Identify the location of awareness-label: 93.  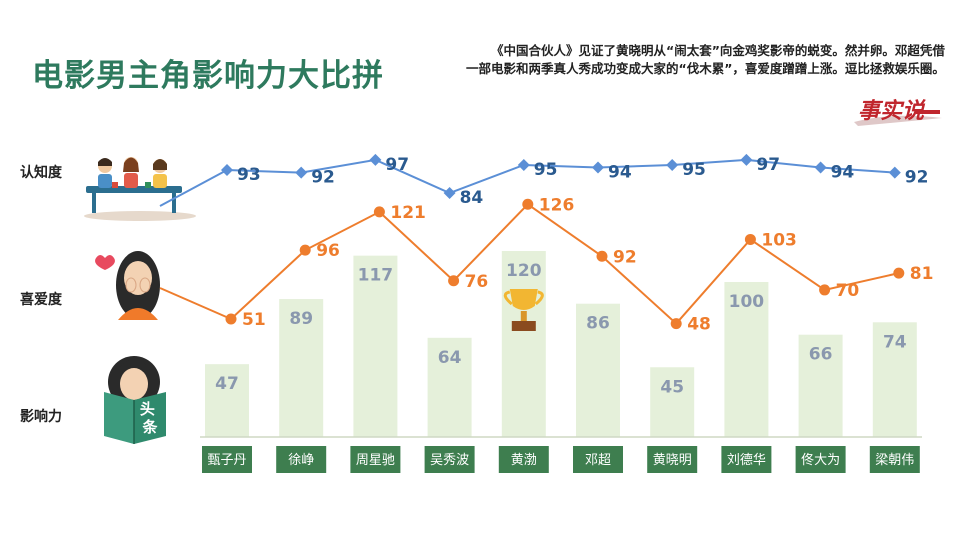
(249, 175).